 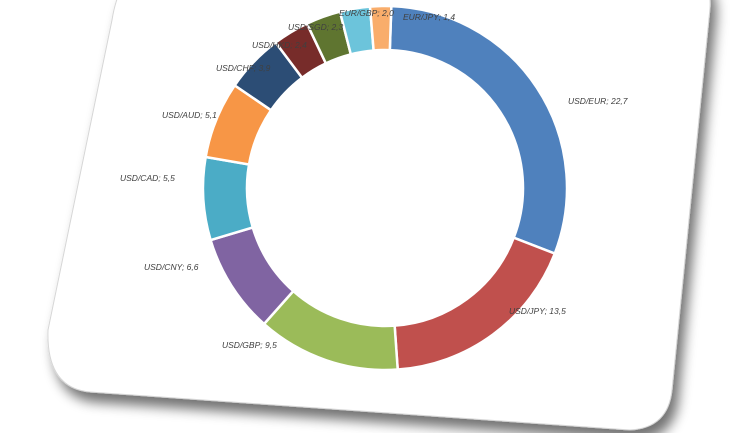 I want to click on label-eur-gbp: EUR/GBP; 2,0, so click(x=366, y=13).